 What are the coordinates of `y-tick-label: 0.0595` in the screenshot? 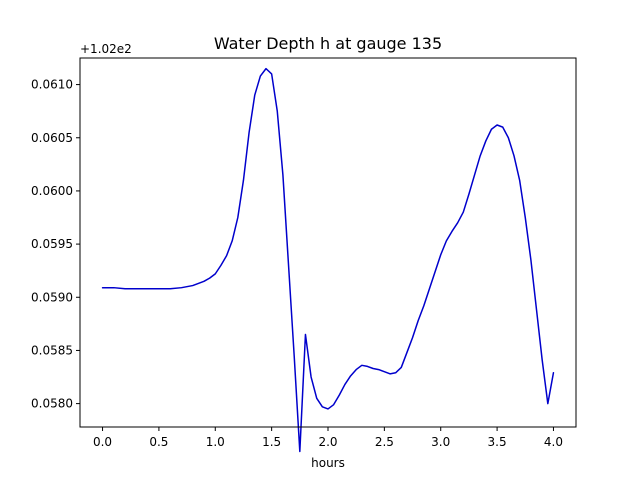 It's located at (52, 244).